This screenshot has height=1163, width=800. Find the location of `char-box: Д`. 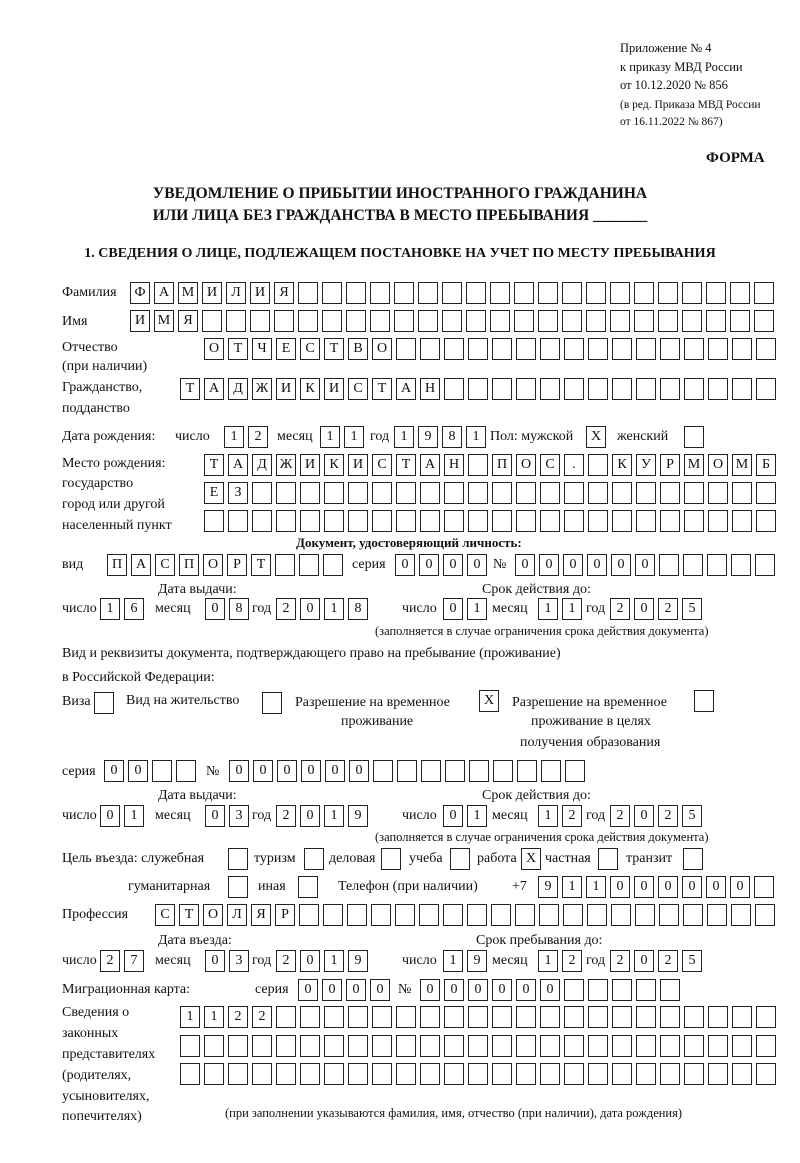

char-box: Д is located at coordinates (262, 465).